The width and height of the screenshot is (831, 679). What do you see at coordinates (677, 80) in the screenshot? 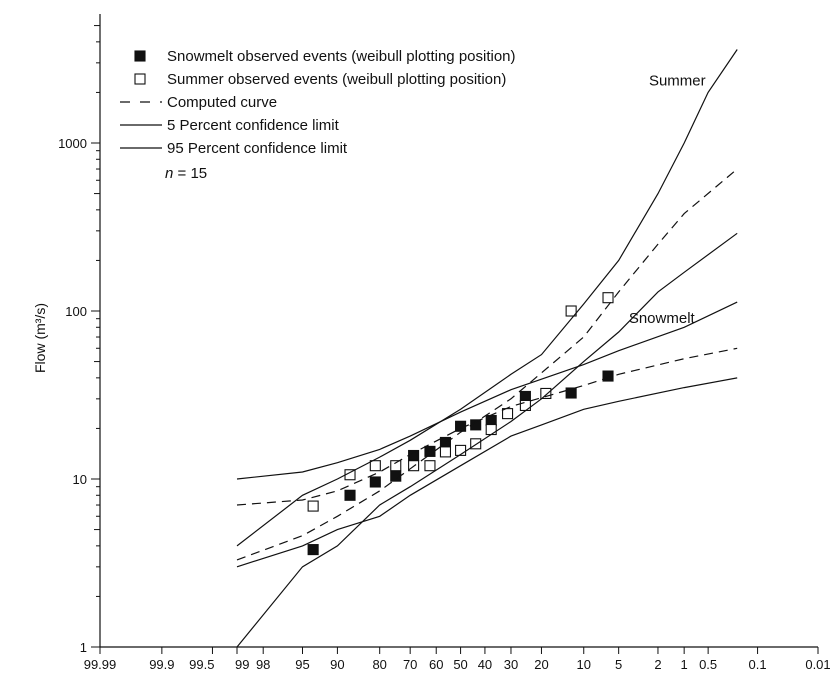
I see `curve-label-summer: Summer` at bounding box center [677, 80].